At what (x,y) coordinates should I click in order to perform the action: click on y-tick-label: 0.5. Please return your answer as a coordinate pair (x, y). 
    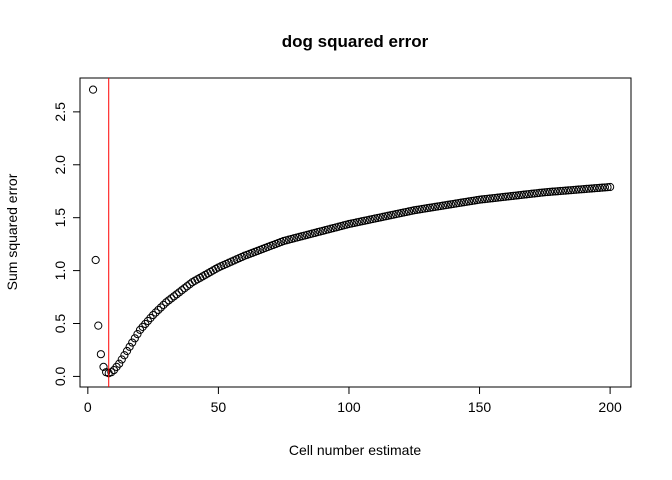
    Looking at the image, I should click on (60, 324).